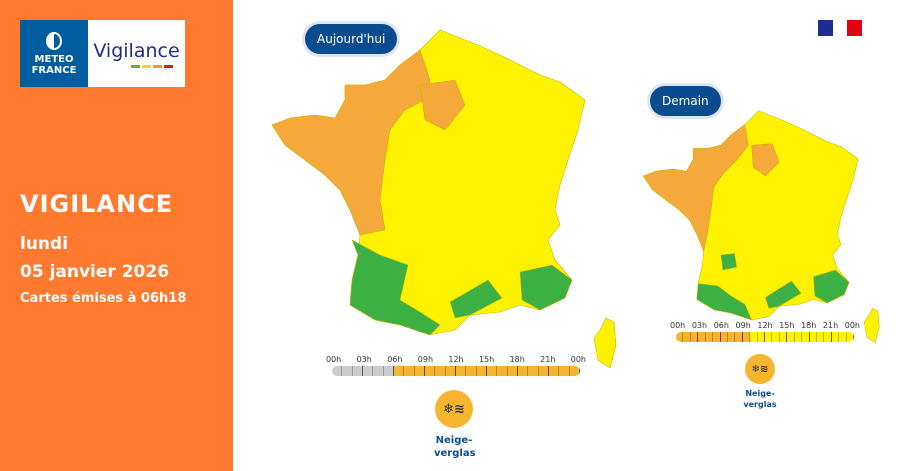 The image size is (900, 471). What do you see at coordinates (54, 53) in the screenshot?
I see `meteo-france-brand: METEO FRANCE` at bounding box center [54, 53].